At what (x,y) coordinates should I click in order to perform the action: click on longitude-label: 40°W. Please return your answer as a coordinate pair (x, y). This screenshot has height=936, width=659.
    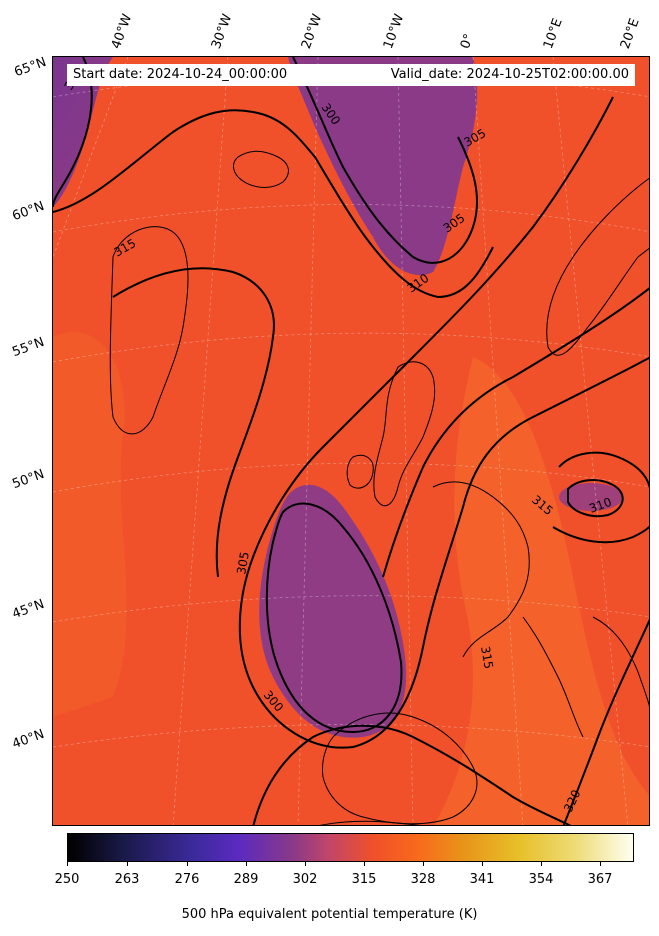
    Looking at the image, I should click on (122, 31).